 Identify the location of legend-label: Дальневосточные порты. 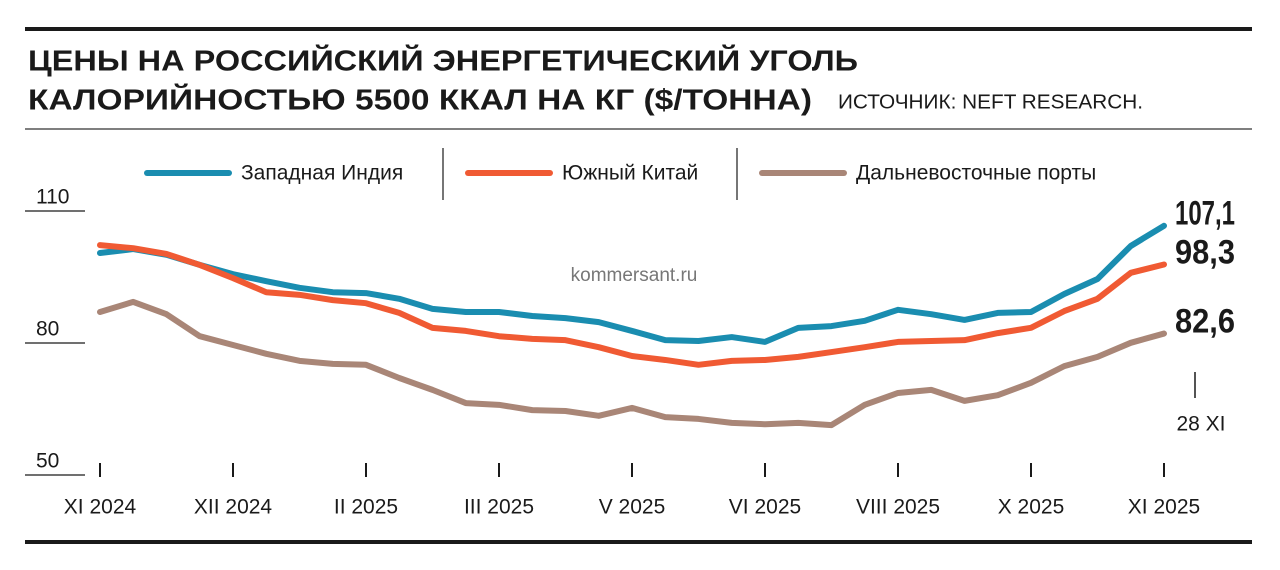
(976, 173).